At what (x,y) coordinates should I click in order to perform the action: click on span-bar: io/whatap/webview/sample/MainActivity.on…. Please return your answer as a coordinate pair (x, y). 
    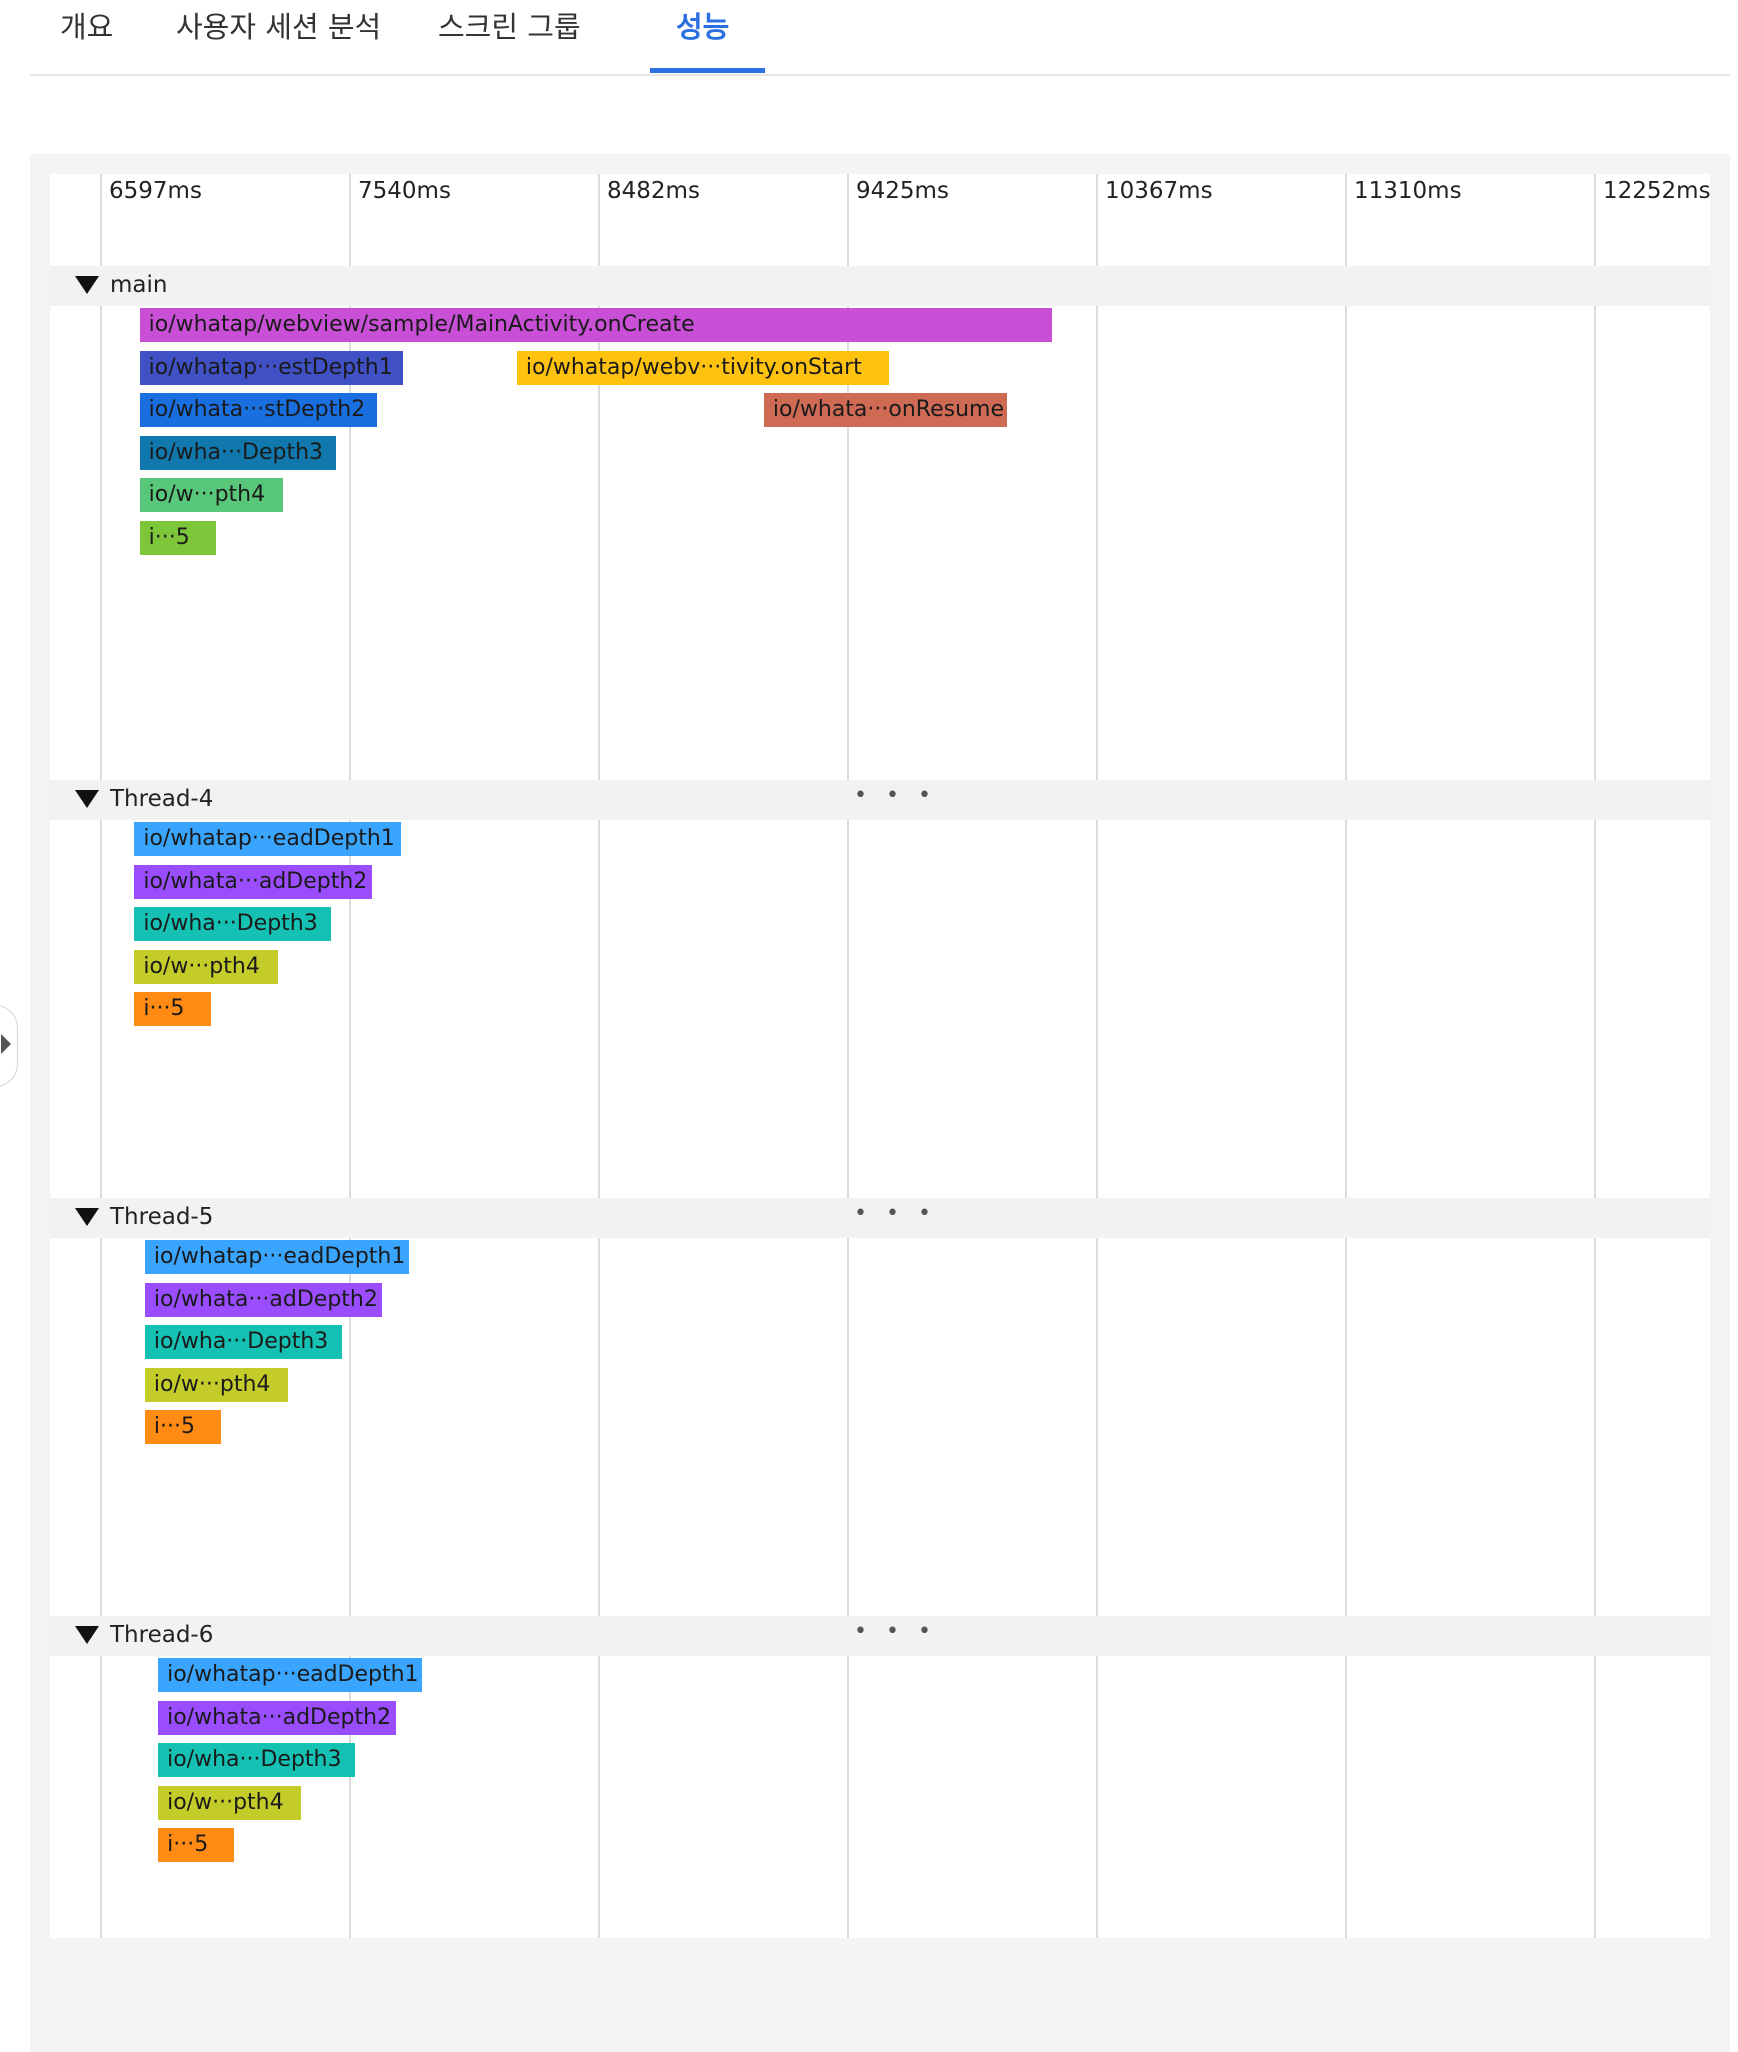
    Looking at the image, I should click on (596, 325).